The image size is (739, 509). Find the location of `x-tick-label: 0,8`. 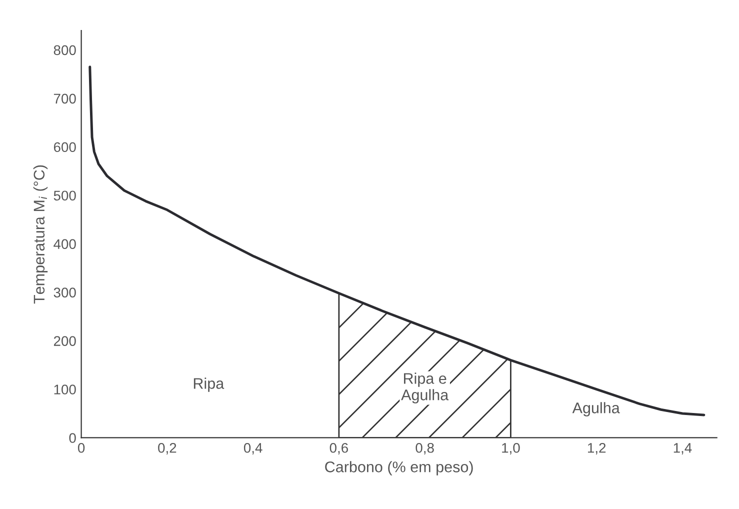

x-tick-label: 0,8 is located at coordinates (425, 448).